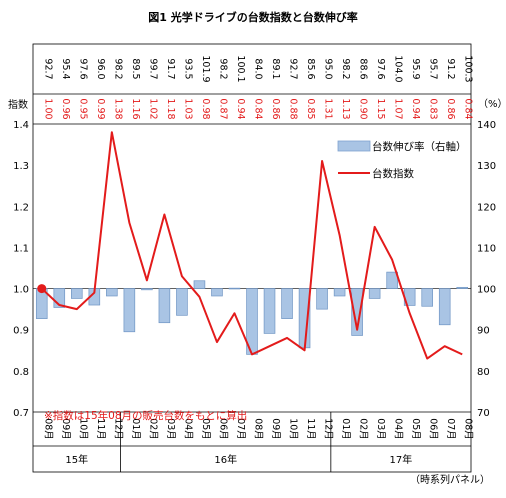 The width and height of the screenshot is (506, 498). What do you see at coordinates (258, 108) in the screenshot?
I see `line-value-label: 0.84` at bounding box center [258, 108].